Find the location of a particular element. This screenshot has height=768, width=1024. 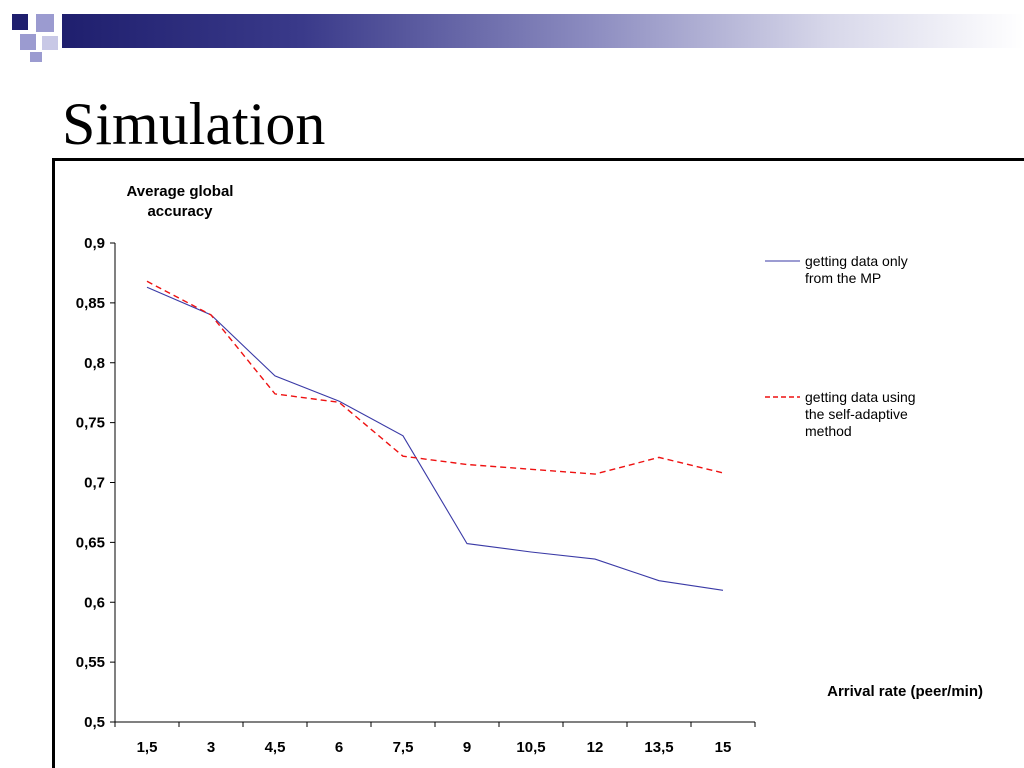

deco-square-navy is located at coordinates (20, 22).